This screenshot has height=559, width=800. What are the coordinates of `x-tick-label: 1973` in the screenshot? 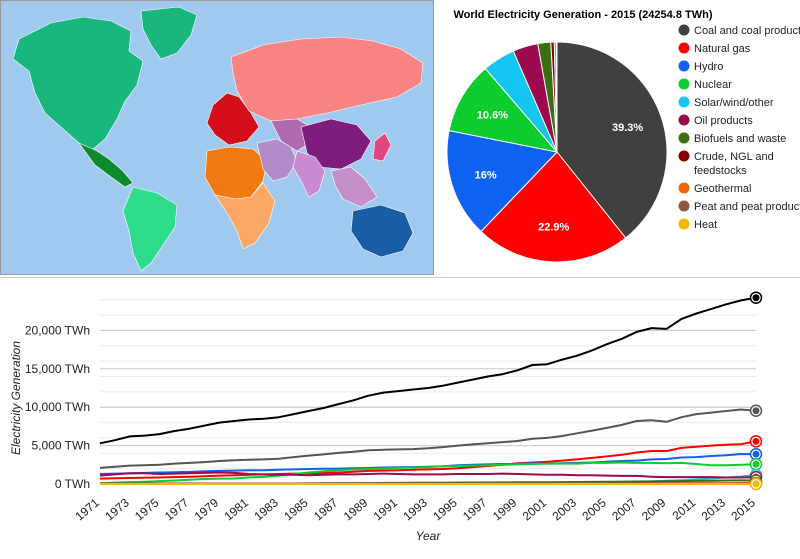 It's located at (117, 509).